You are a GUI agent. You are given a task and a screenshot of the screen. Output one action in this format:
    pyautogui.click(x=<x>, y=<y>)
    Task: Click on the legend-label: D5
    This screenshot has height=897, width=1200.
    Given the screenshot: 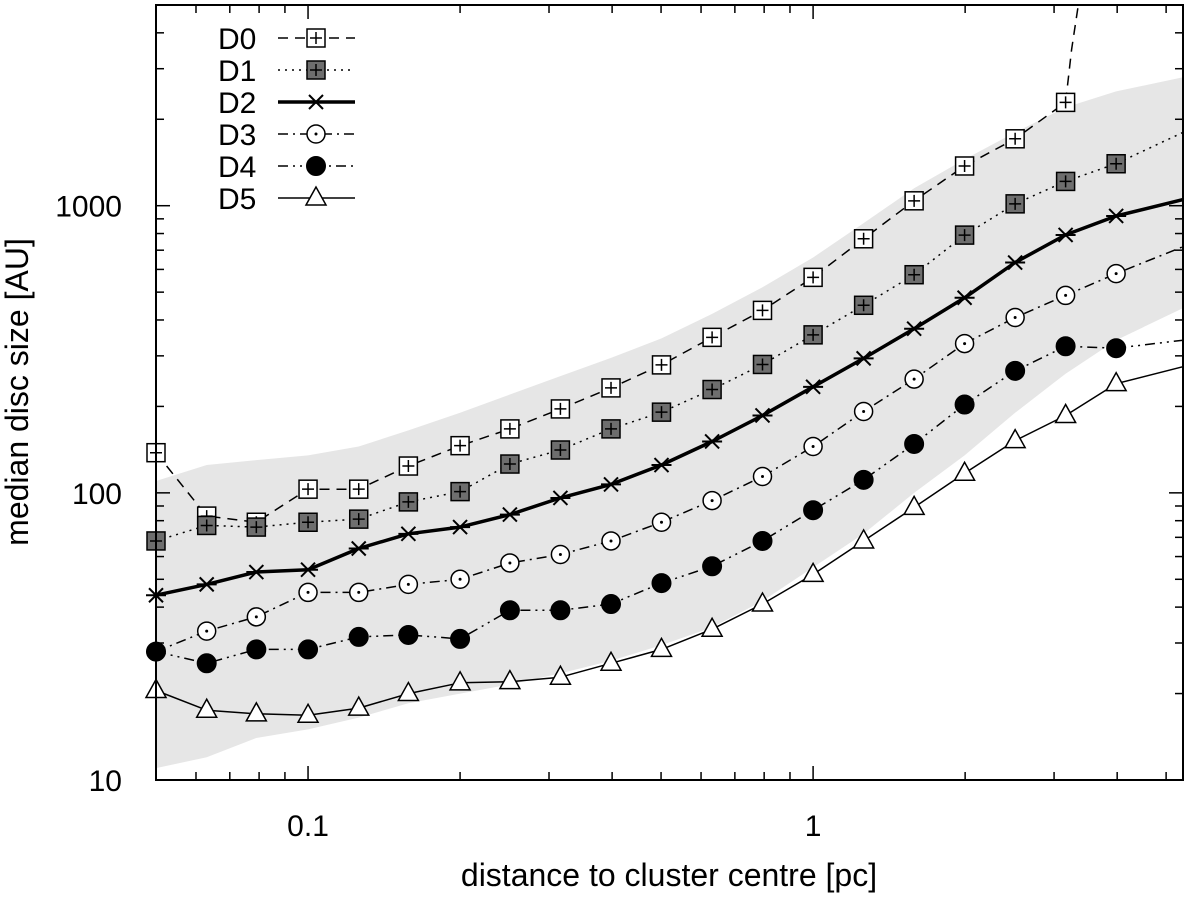 What is the action you would take?
    pyautogui.click(x=237, y=199)
    